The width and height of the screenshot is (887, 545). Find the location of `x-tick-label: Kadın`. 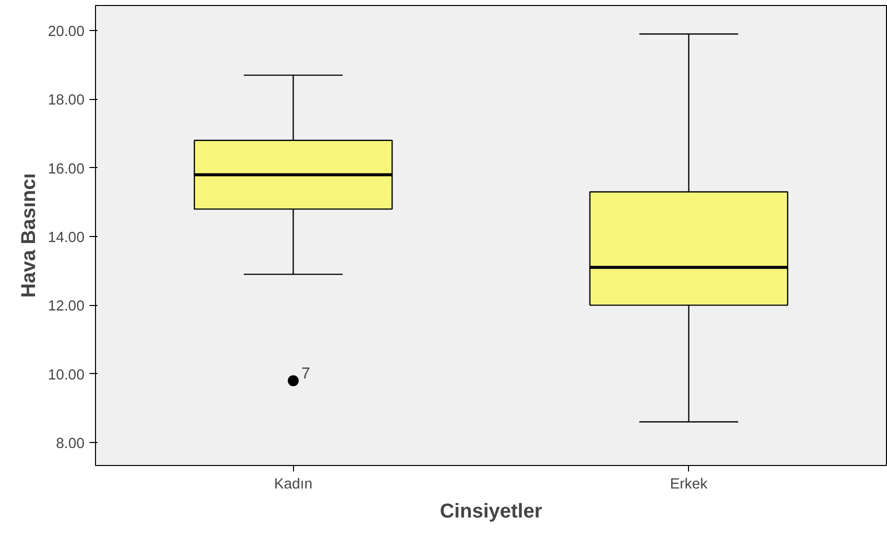

x-tick-label: Kadın is located at coordinates (293, 484).